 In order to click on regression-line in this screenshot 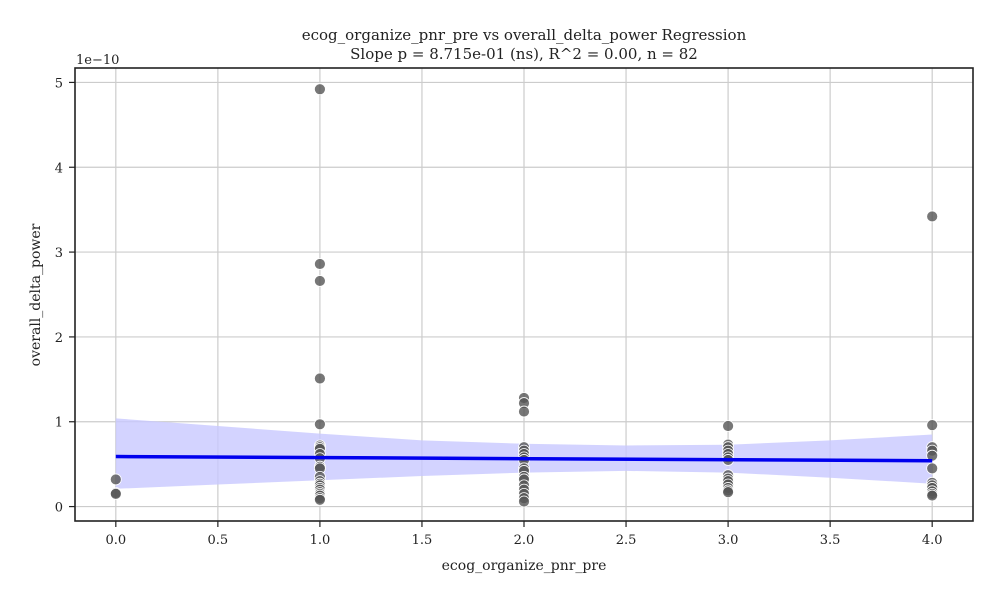, I will do `click(524, 458)`.